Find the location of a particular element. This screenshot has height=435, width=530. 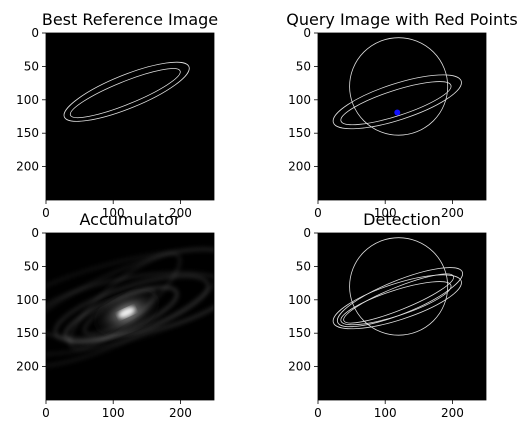

panel-title: Detection is located at coordinates (402, 219).